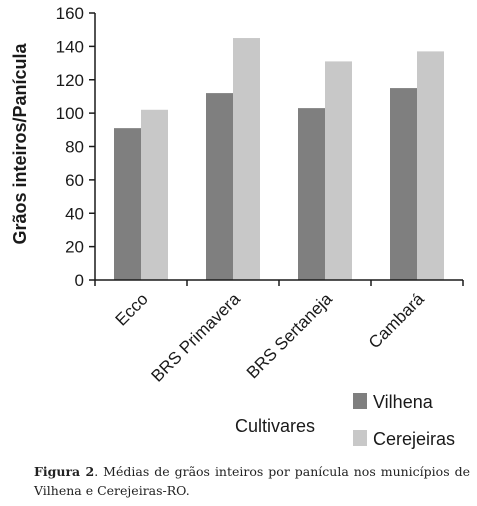 This screenshot has height=506, width=477. I want to click on x-tick-label: BRS Primavera, so click(196, 337).